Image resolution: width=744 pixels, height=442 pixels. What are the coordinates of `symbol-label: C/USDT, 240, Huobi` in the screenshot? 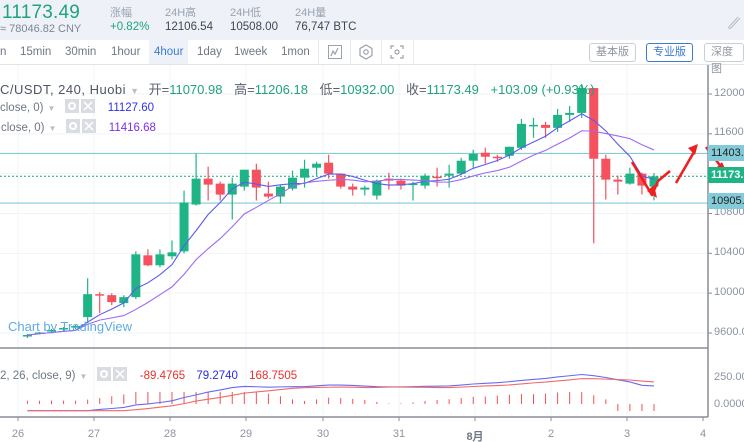 It's located at (63, 89).